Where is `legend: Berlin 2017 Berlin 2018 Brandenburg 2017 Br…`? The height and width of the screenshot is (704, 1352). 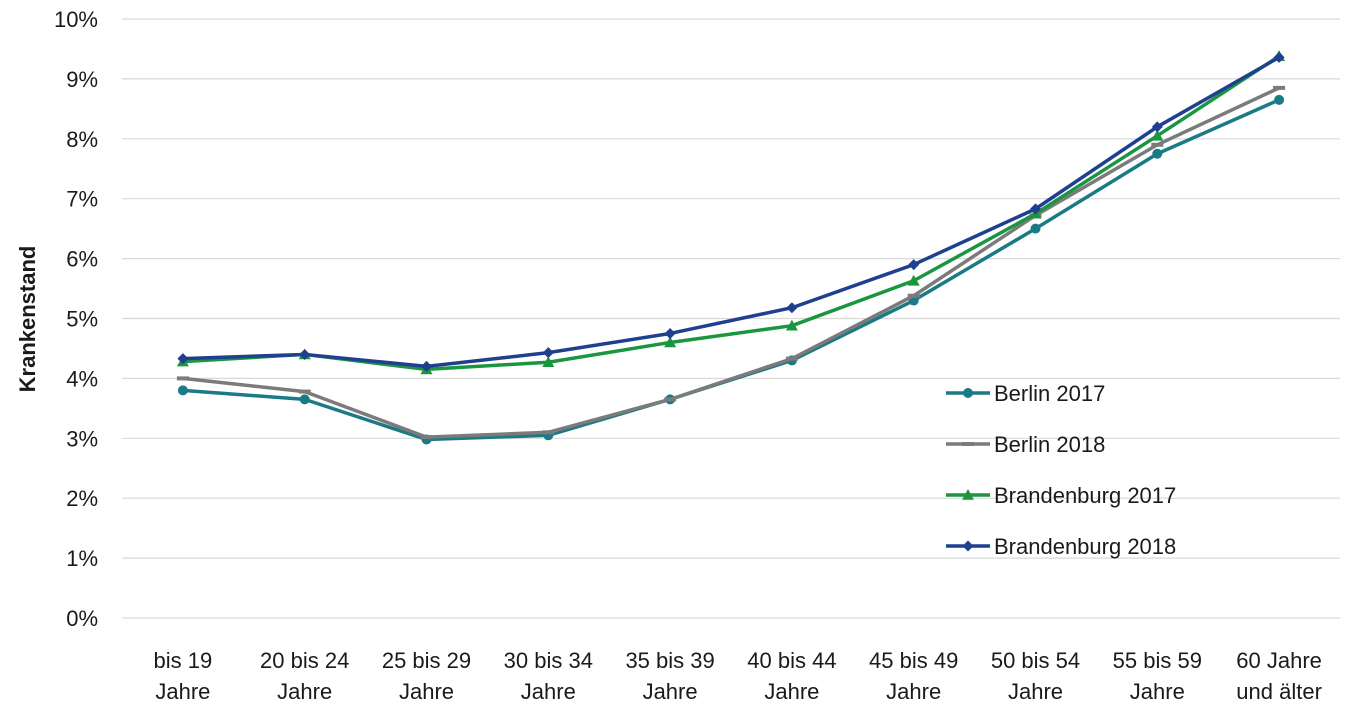
legend: Berlin 2017 Berlin 2018 Brandenburg 2017 Br… is located at coordinates (1061, 470).